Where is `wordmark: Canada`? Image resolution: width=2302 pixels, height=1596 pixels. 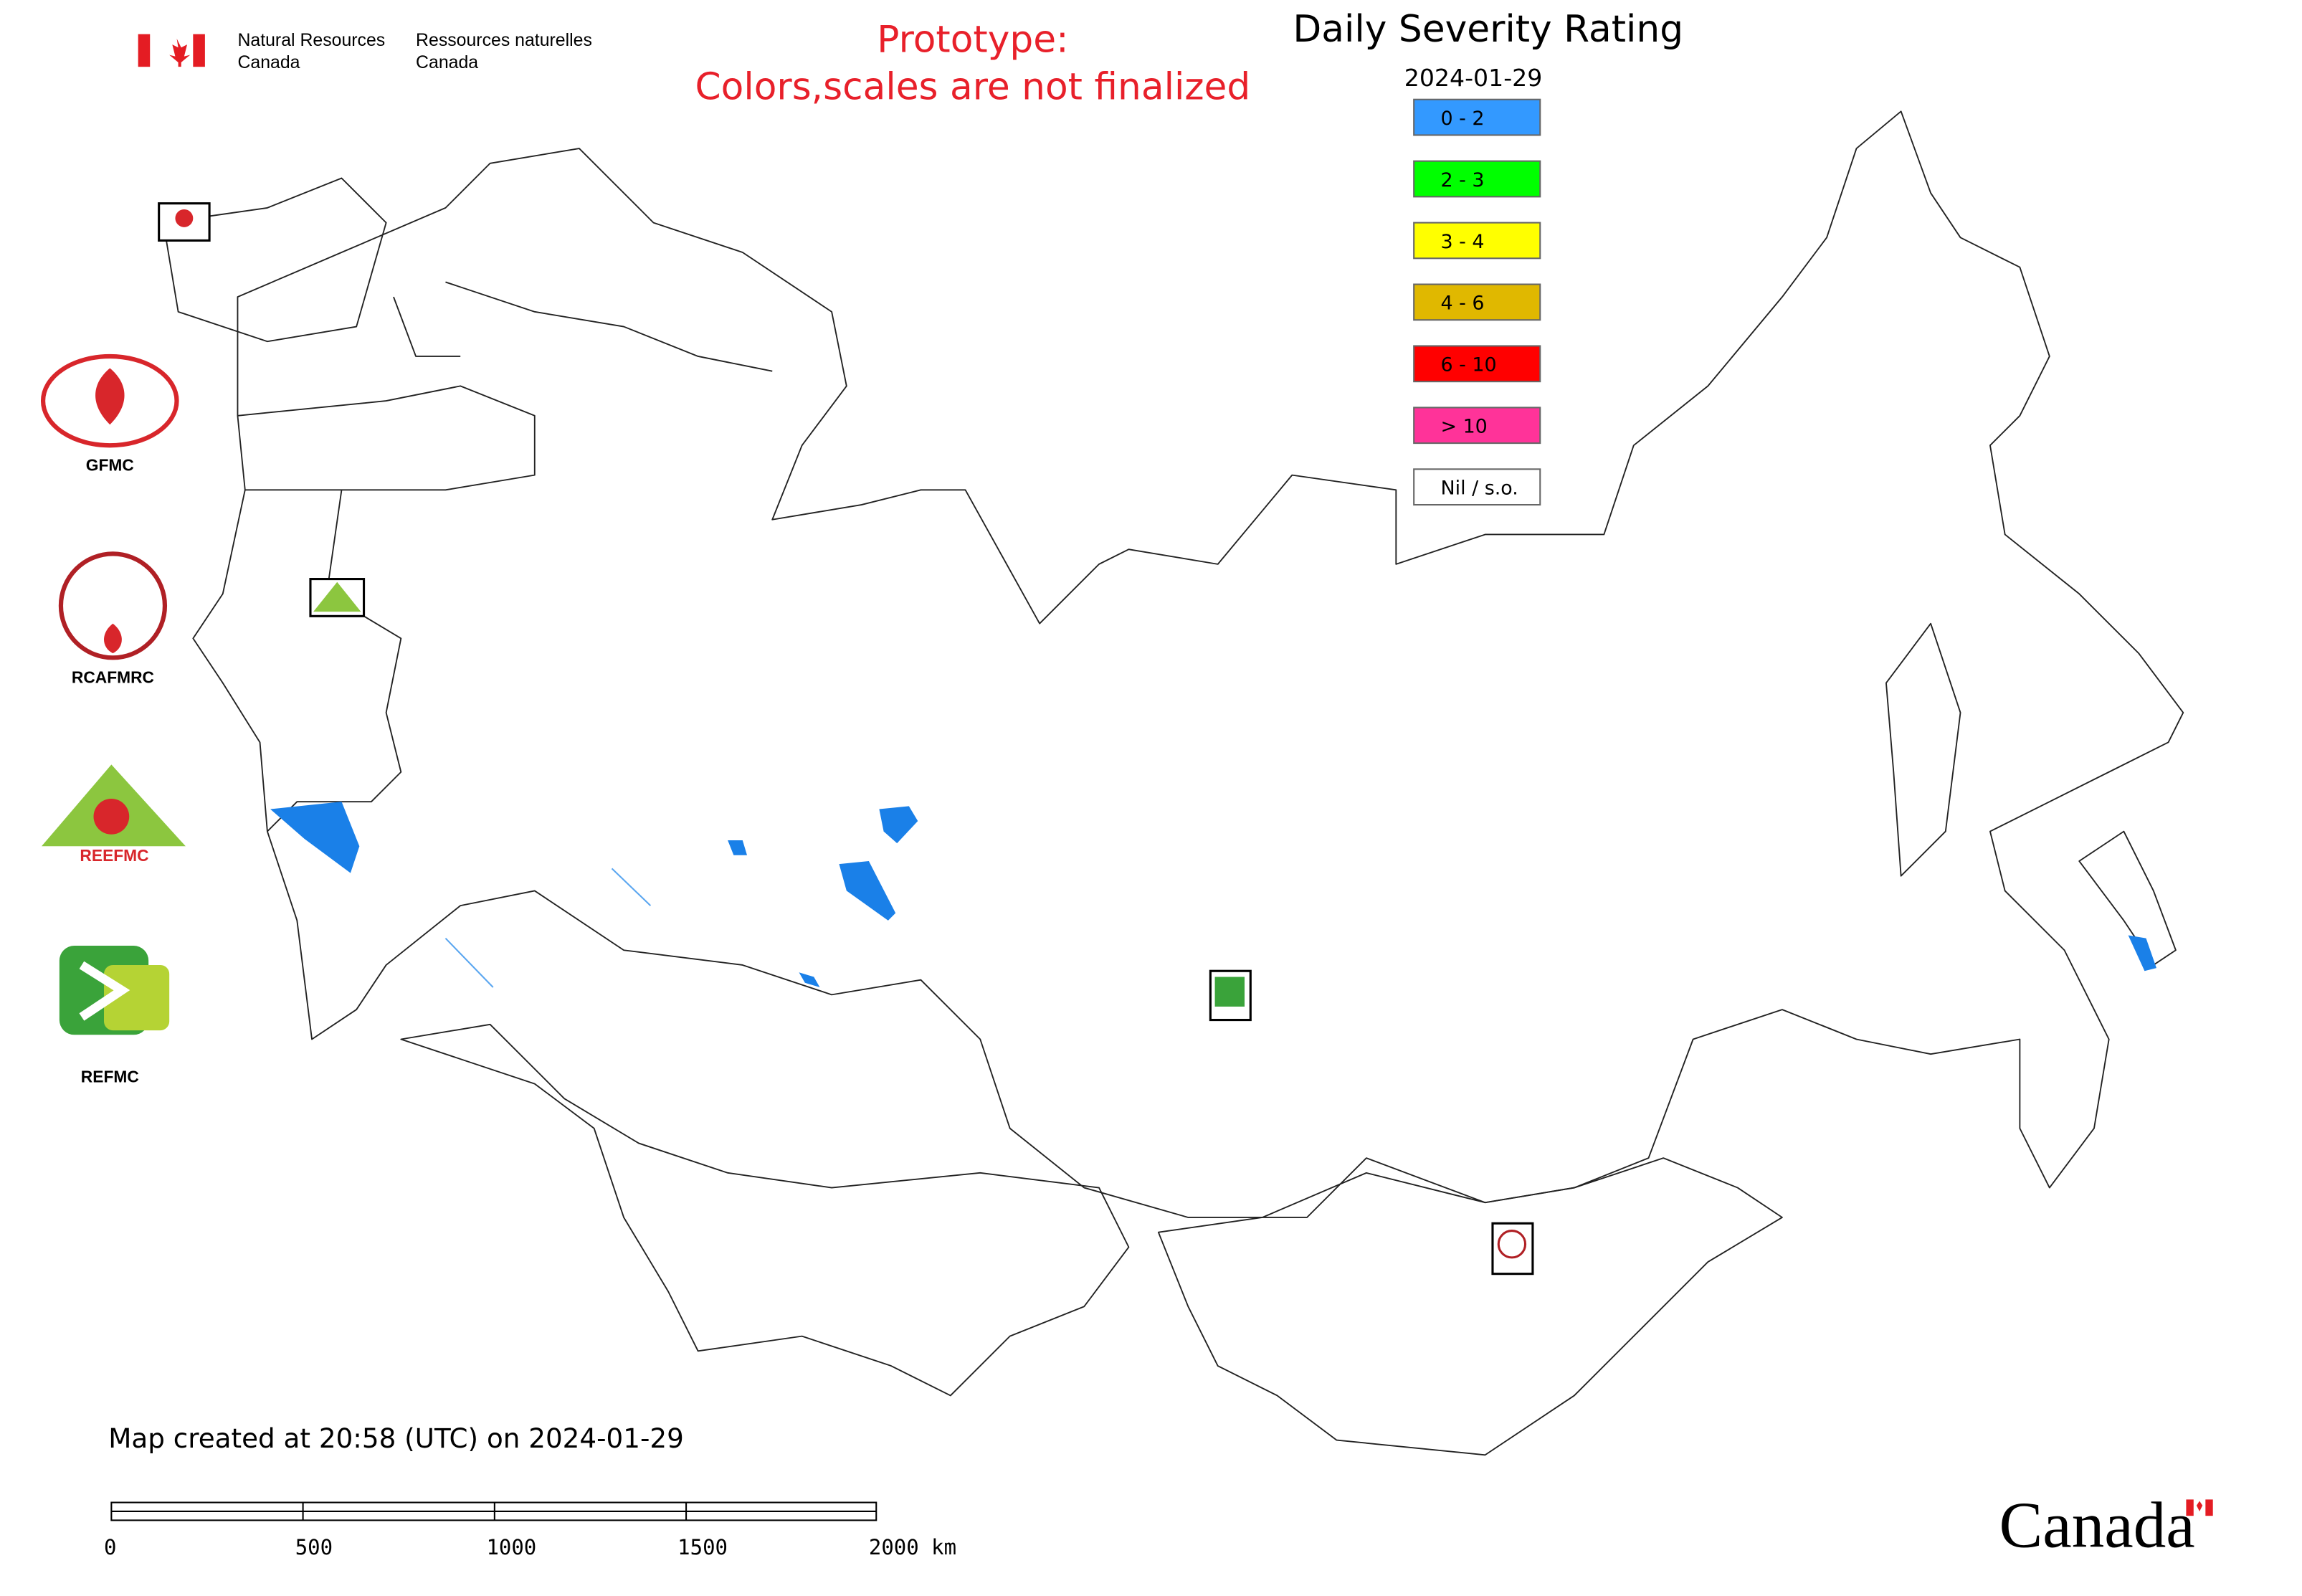 wordmark: Canada is located at coordinates (2097, 1525).